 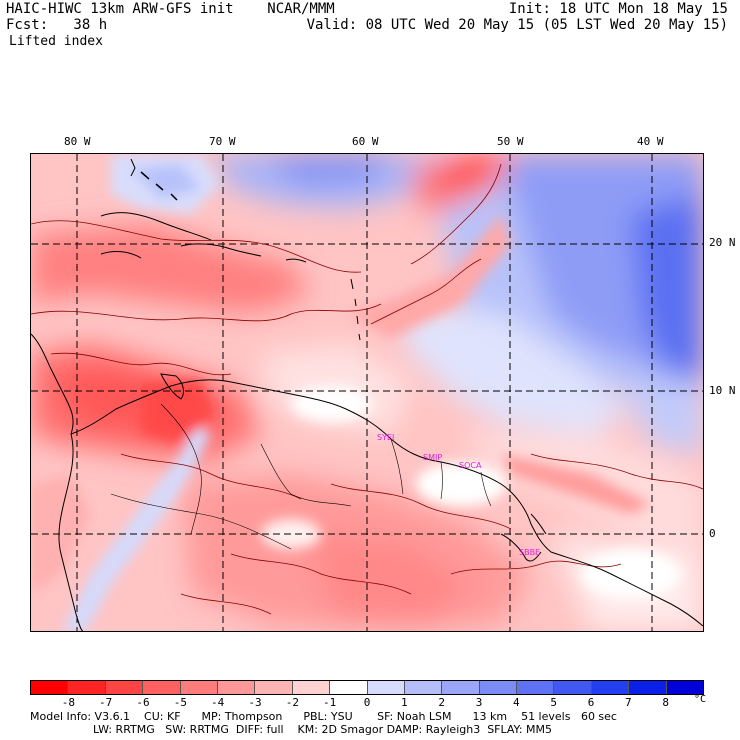 What do you see at coordinates (591, 702) in the screenshot?
I see `colorbar-tick: 6` at bounding box center [591, 702].